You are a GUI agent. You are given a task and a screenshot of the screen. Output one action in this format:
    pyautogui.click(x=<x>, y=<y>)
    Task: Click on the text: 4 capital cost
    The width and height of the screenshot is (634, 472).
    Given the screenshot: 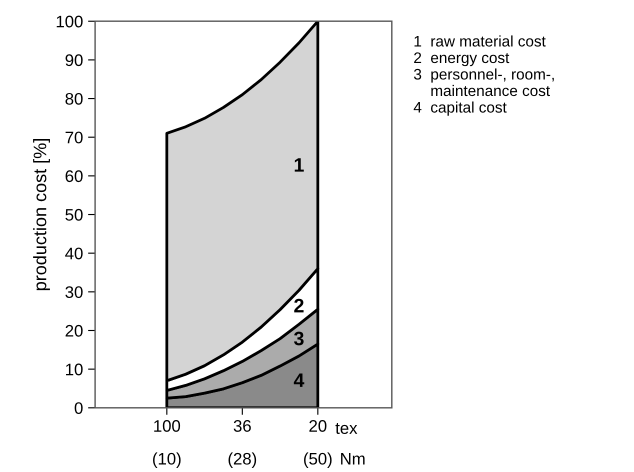 What is the action you would take?
    pyautogui.click(x=460, y=108)
    